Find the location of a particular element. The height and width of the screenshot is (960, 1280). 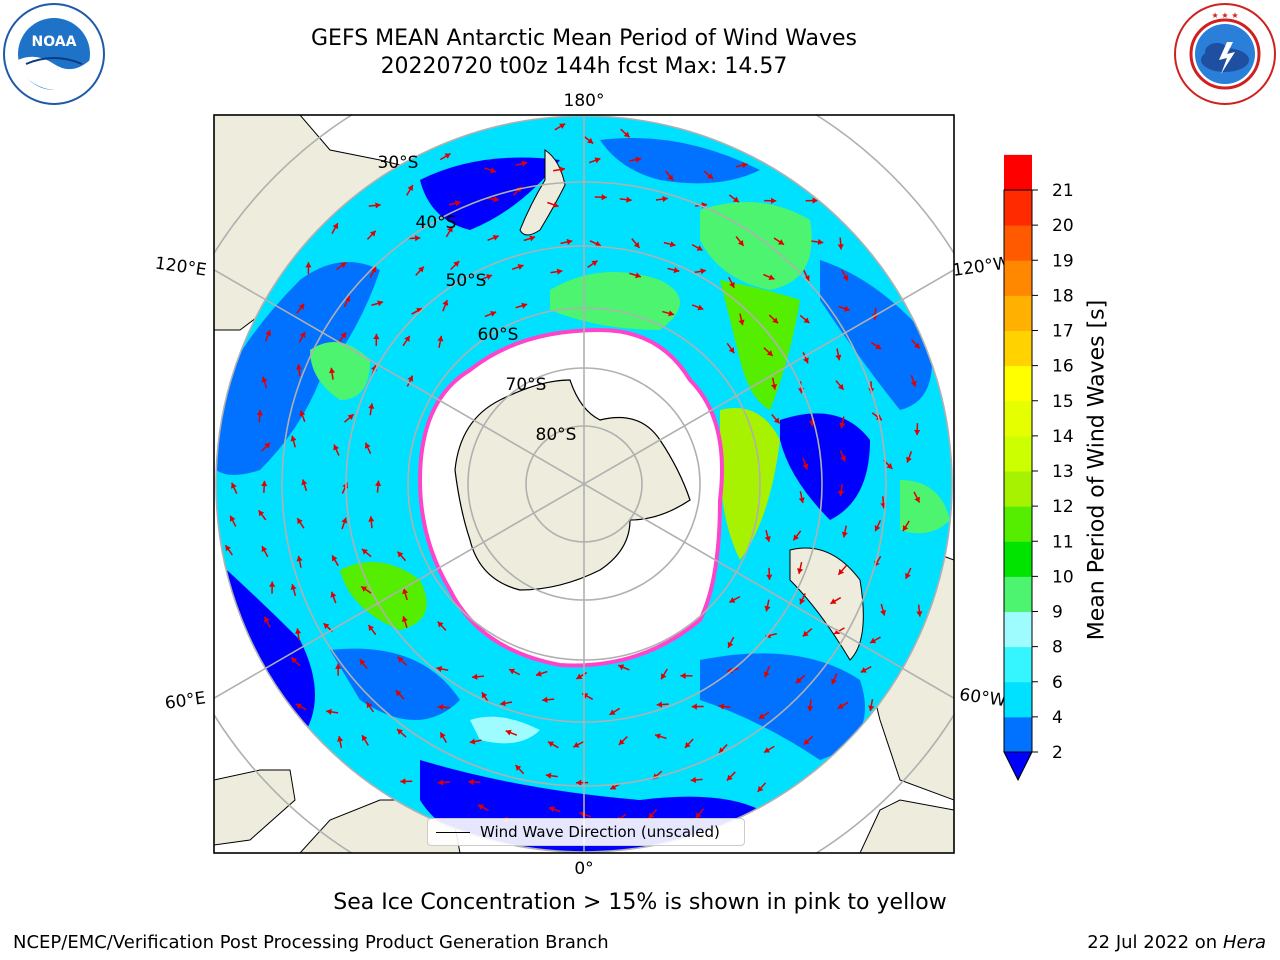

colorbar-tick-label: 14 is located at coordinates (1063, 437).